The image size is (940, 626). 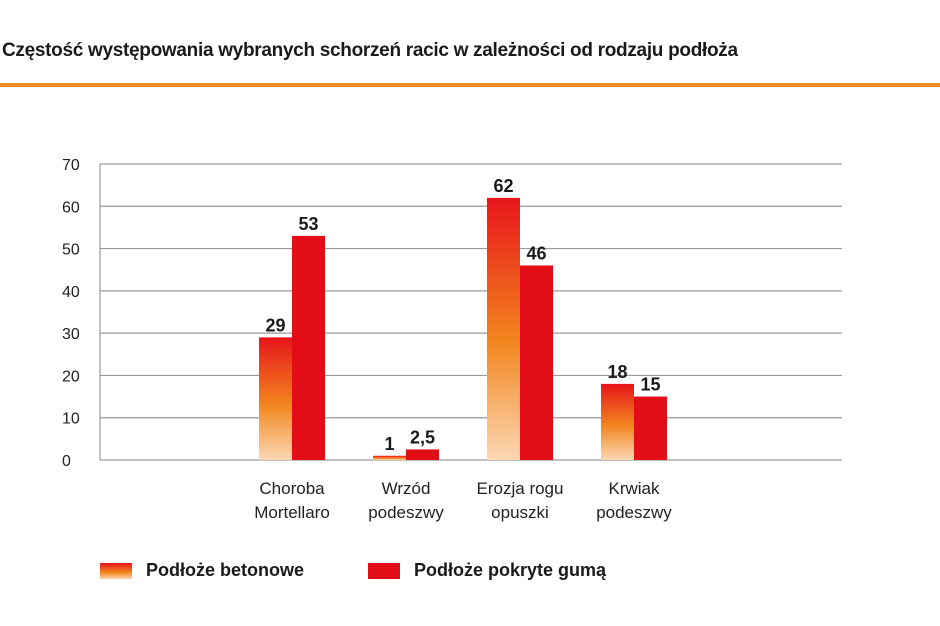 What do you see at coordinates (71, 334) in the screenshot?
I see `y-tick-label: 30` at bounding box center [71, 334].